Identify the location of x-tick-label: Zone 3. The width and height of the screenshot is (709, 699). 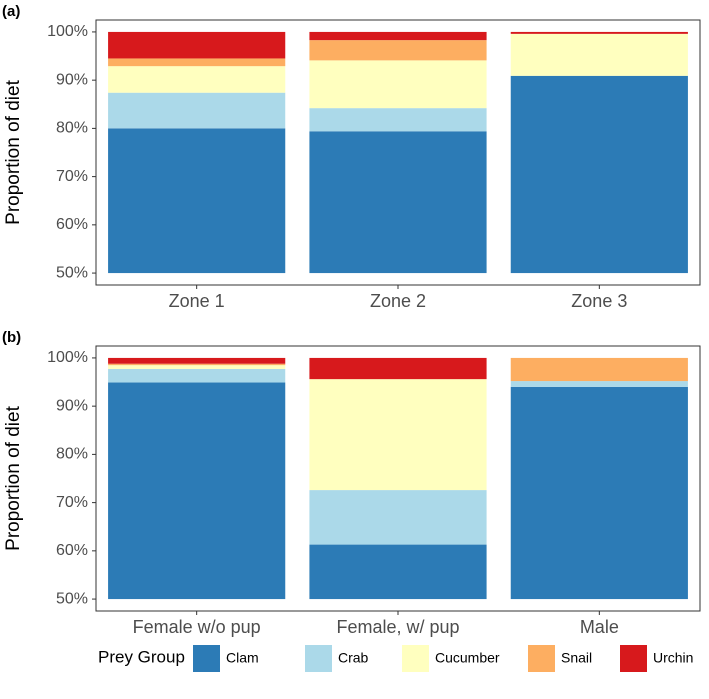
(599, 301).